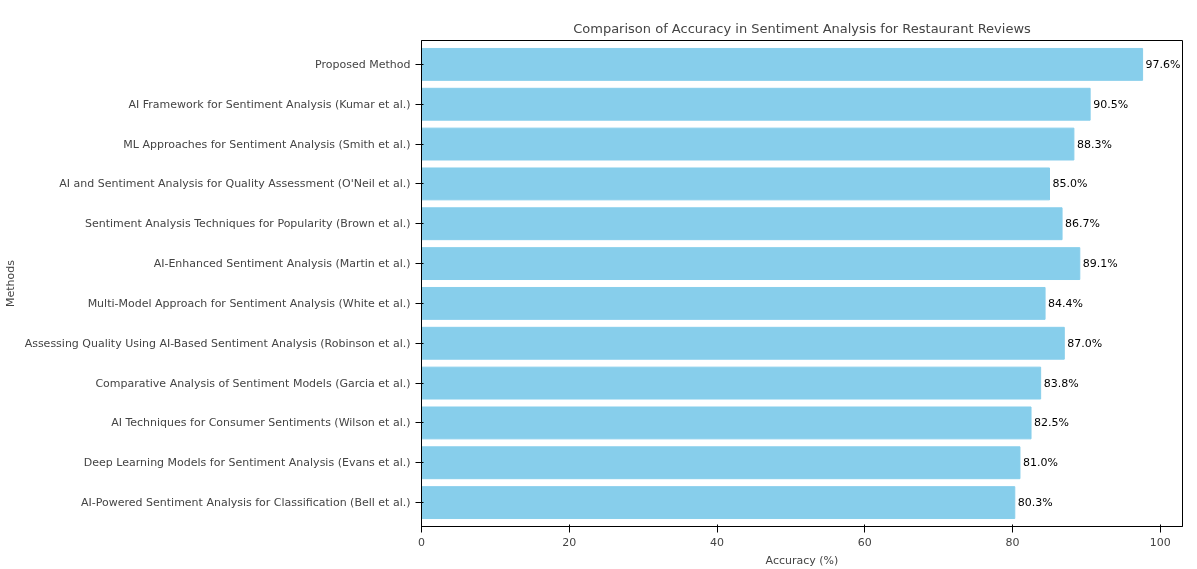 The height and width of the screenshot is (569, 1197). I want to click on x-tick-label: 60, so click(864, 542).